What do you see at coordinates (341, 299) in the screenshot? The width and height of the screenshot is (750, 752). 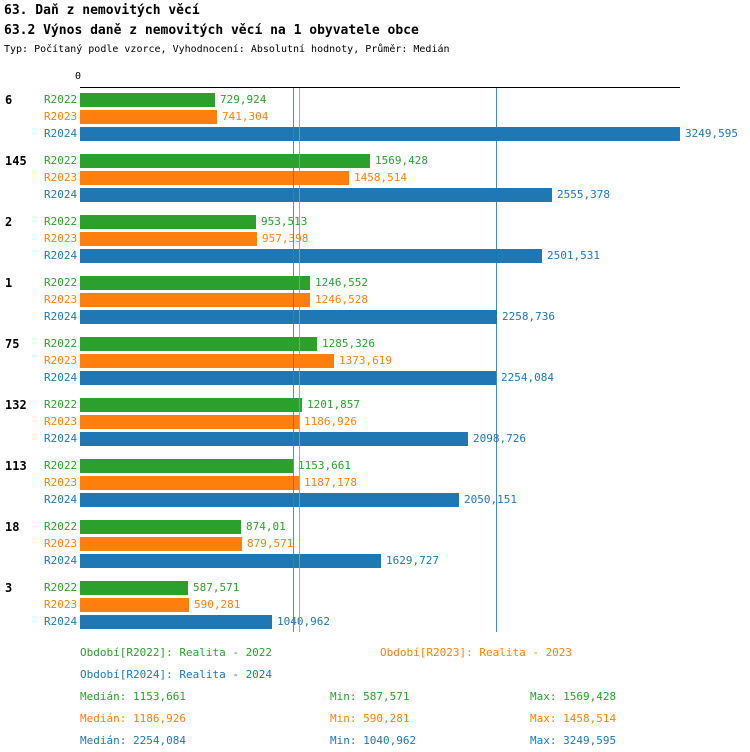 I see `bar-value-label: 1246,528` at bounding box center [341, 299].